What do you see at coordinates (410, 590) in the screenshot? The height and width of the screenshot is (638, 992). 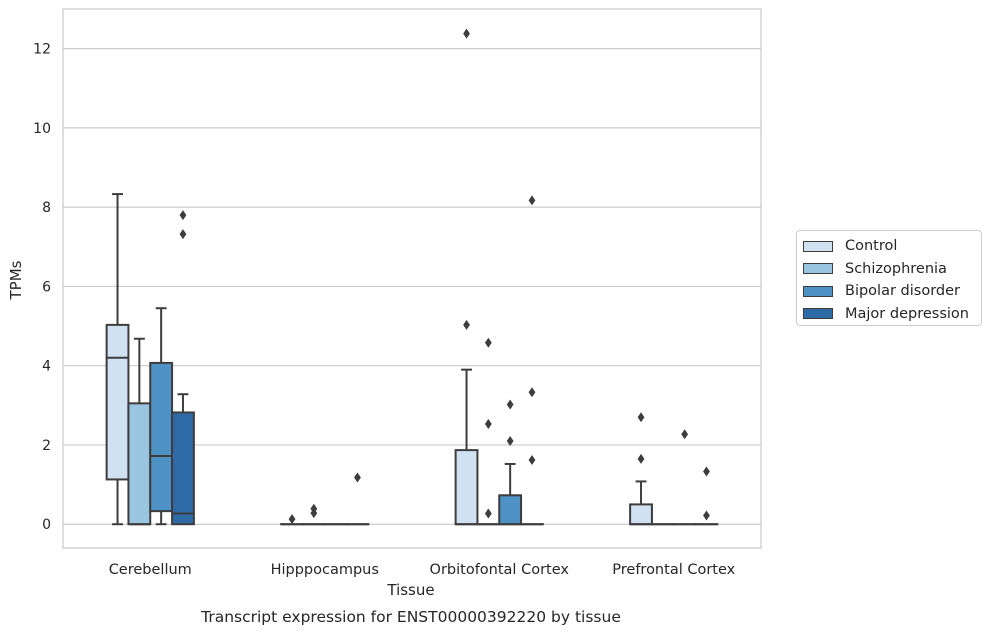 I see `x-axis-label: Tissue` at bounding box center [410, 590].